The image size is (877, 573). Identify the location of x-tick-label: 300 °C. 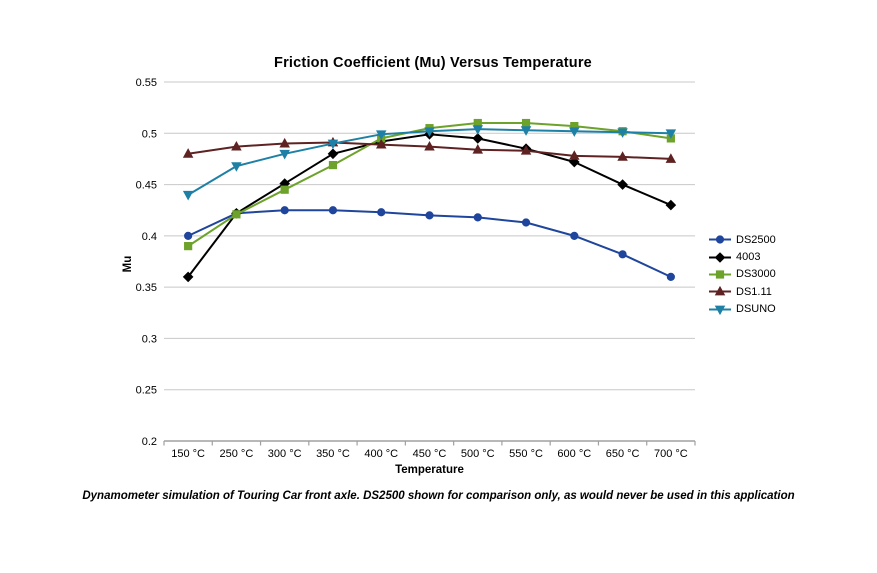
(285, 454).